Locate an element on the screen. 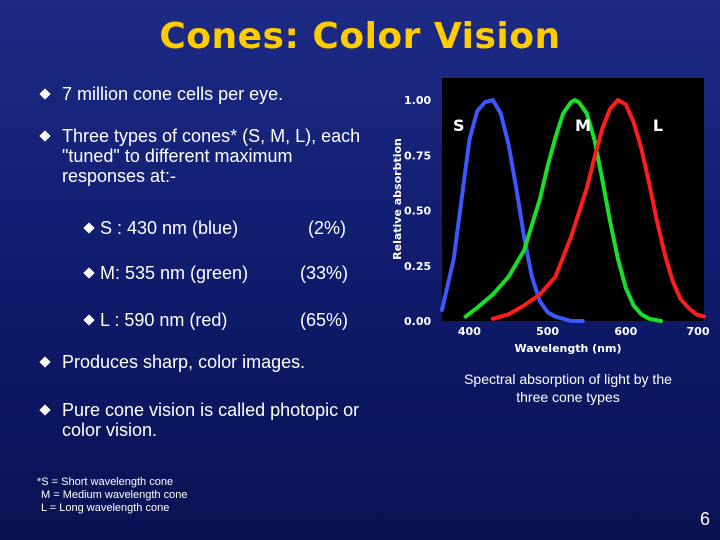  footnote-l: L = Long wavelength cone is located at coordinates (105, 508).